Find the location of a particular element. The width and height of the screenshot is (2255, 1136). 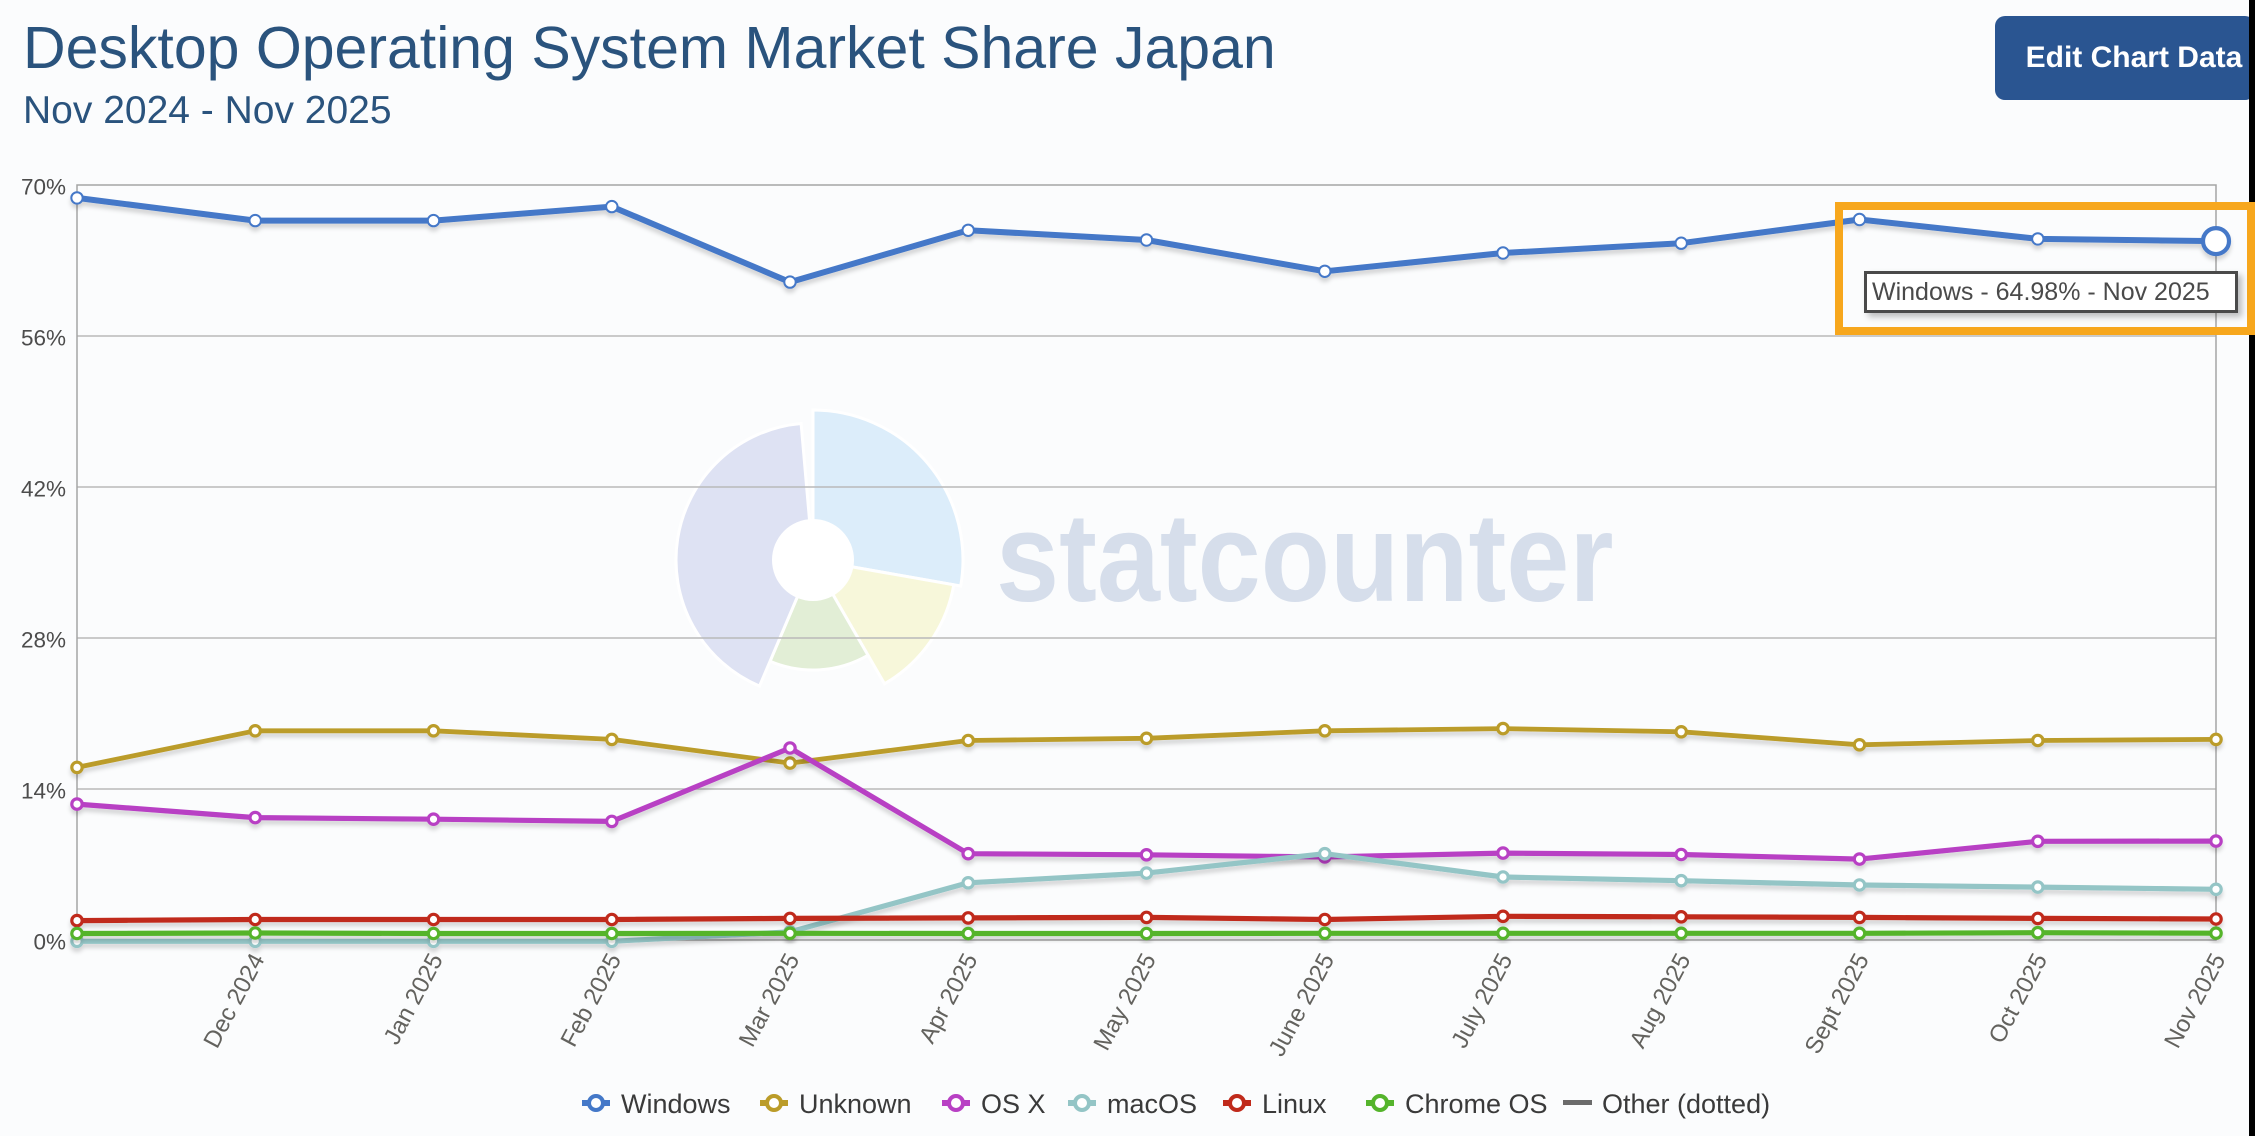

svg-text: 0% is located at coordinates (49, 942).